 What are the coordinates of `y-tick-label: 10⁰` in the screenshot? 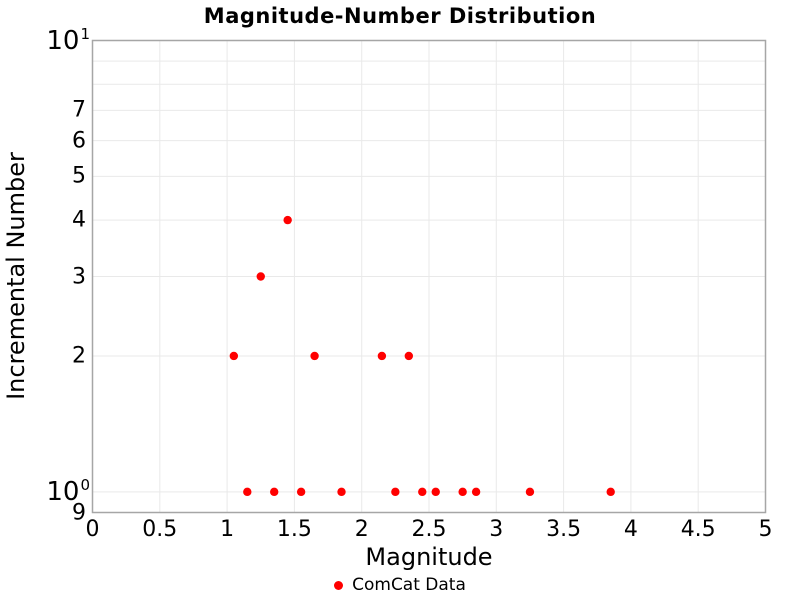 It's located at (68, 491).